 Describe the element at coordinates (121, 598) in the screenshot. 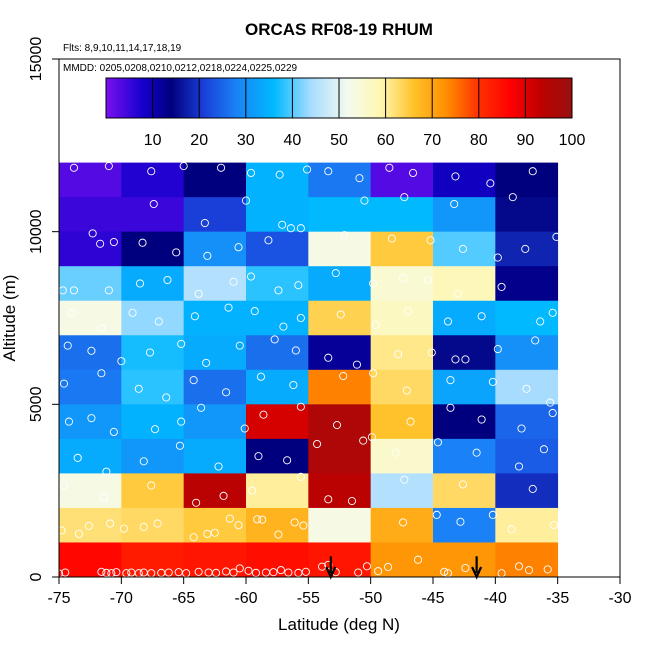

I see `x-tick-label: -70` at that location.